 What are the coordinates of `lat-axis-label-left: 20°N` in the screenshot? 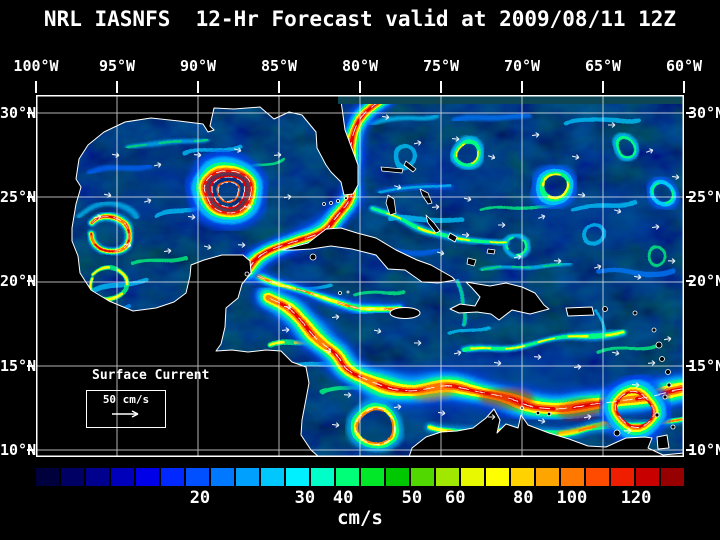 It's located at (18, 281).